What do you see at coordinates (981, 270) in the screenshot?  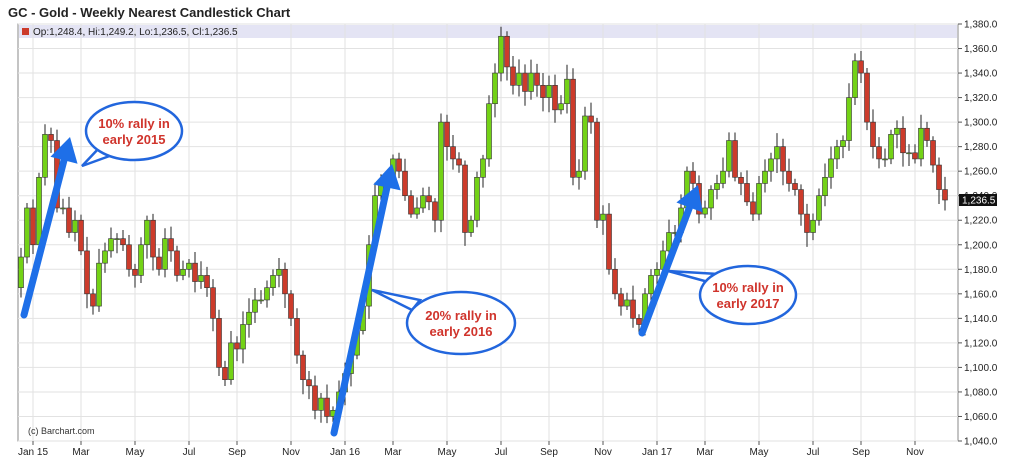 I see `y-tick-label: 1,180.0` at bounding box center [981, 270].